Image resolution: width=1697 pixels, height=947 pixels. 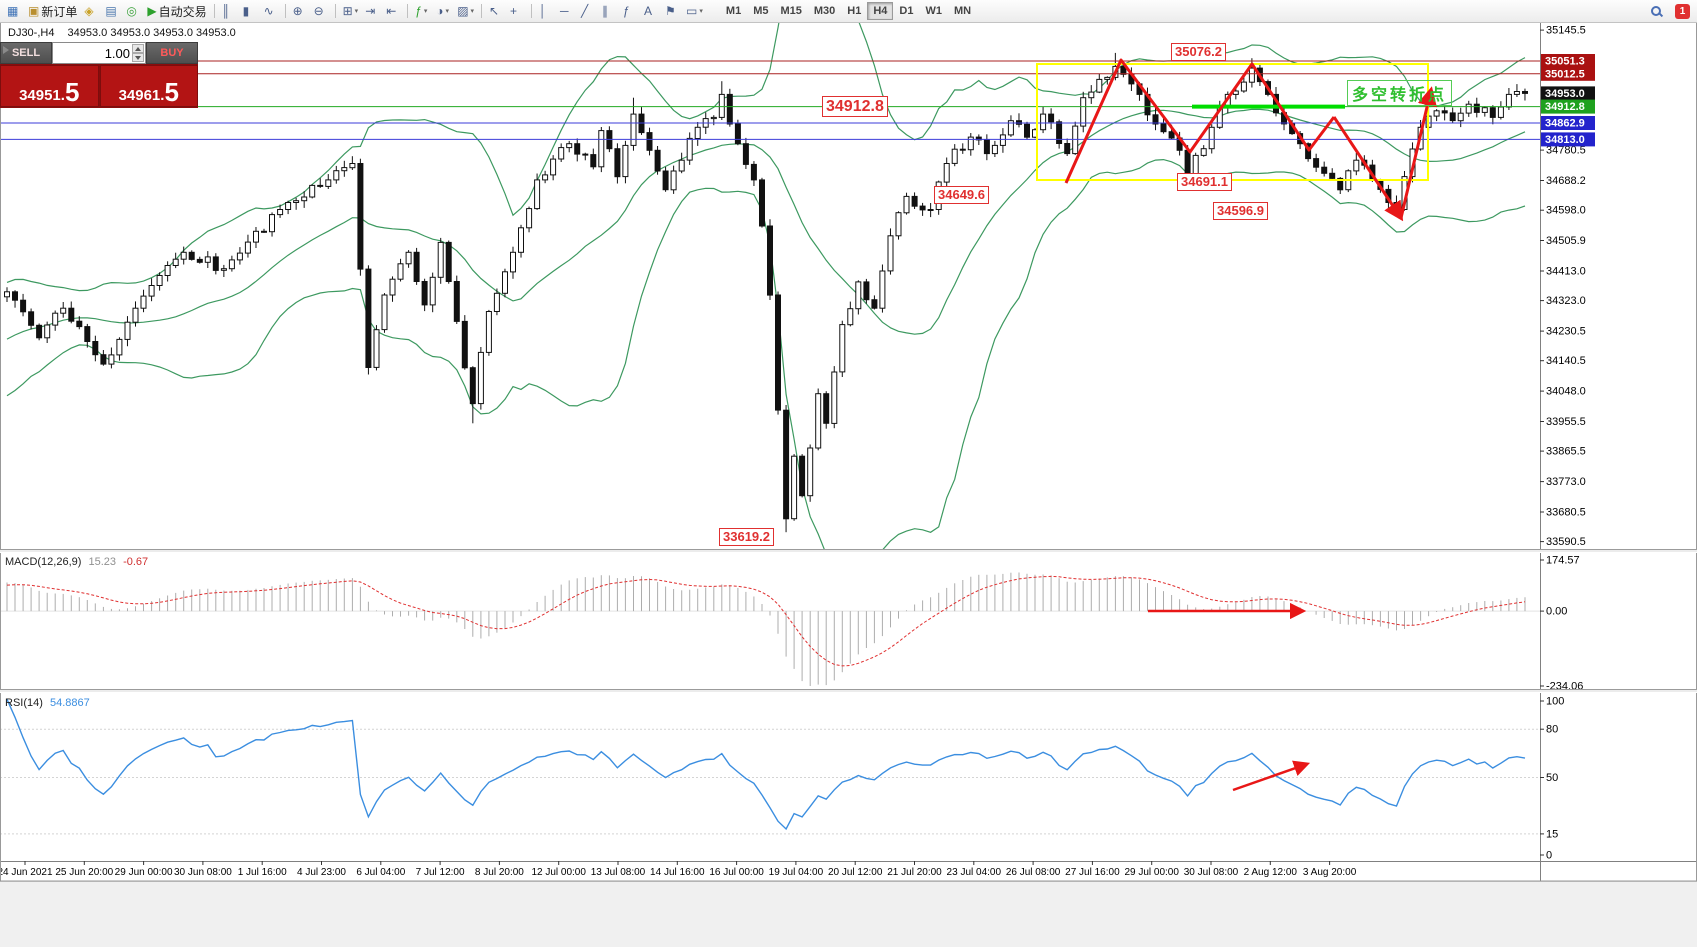 I want to click on periods-icon: ◑ ▾, so click(x=443, y=11).